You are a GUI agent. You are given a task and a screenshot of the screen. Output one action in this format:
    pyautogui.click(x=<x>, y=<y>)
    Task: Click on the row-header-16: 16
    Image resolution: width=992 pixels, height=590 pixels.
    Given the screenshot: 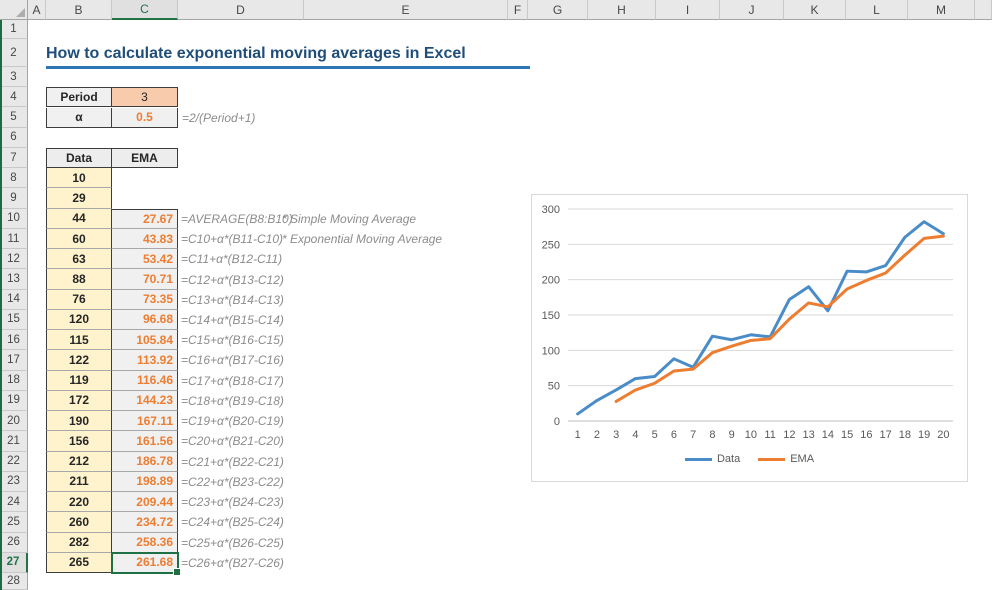 What is the action you would take?
    pyautogui.click(x=14, y=340)
    